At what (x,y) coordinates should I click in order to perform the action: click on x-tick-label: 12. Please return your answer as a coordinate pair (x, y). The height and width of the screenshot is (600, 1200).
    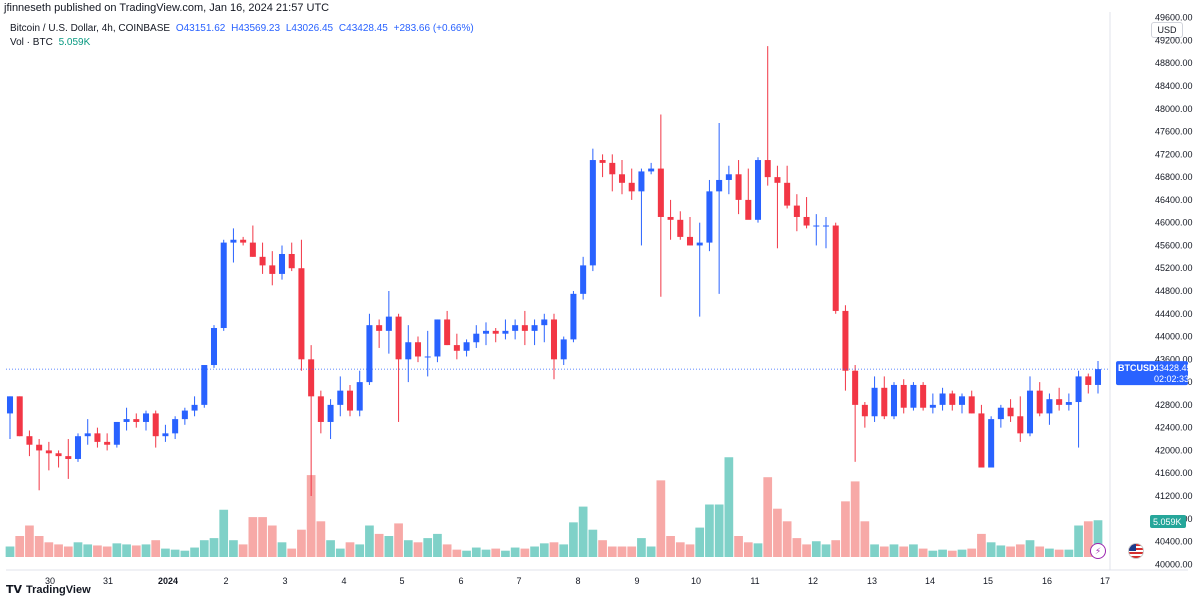
    Looking at the image, I should click on (813, 581).